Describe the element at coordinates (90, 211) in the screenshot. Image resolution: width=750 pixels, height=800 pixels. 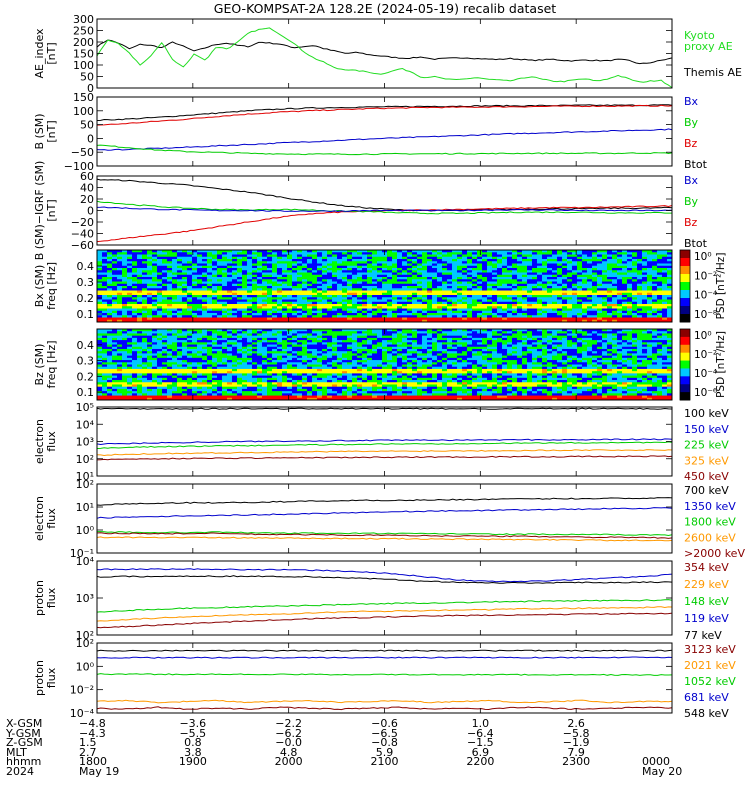
I see `y-tick-label: 0` at that location.